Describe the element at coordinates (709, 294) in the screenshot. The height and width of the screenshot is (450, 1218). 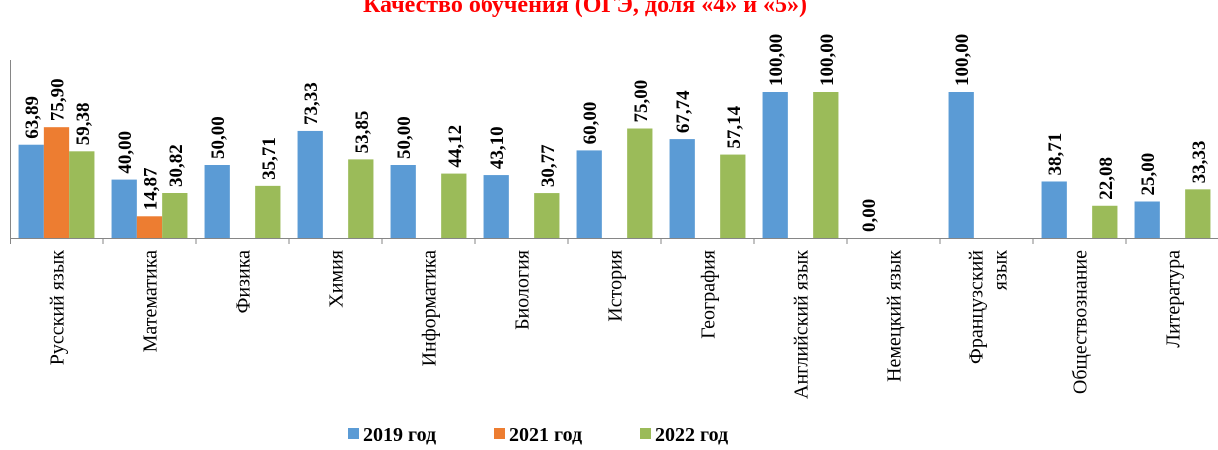
I see `x-tick-label: География` at that location.